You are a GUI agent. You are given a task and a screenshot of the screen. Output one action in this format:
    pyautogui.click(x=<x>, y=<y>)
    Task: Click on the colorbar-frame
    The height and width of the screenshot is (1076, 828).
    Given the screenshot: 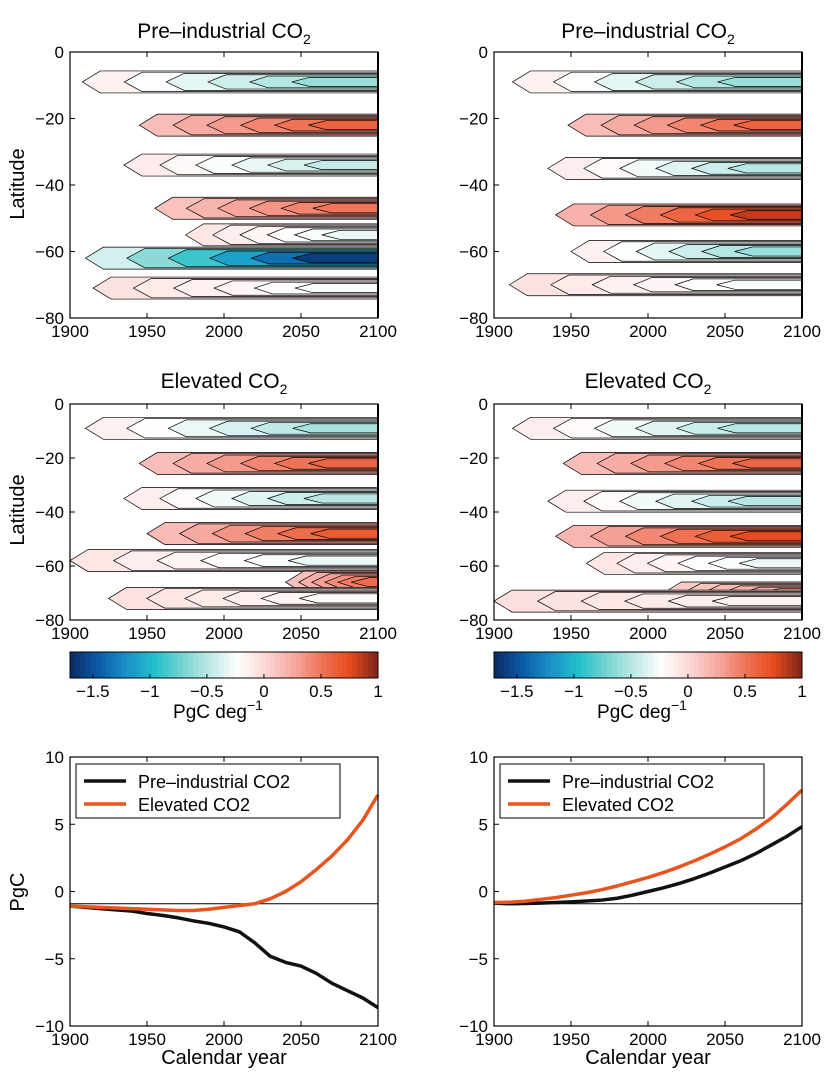 What is the action you would take?
    pyautogui.click(x=648, y=665)
    